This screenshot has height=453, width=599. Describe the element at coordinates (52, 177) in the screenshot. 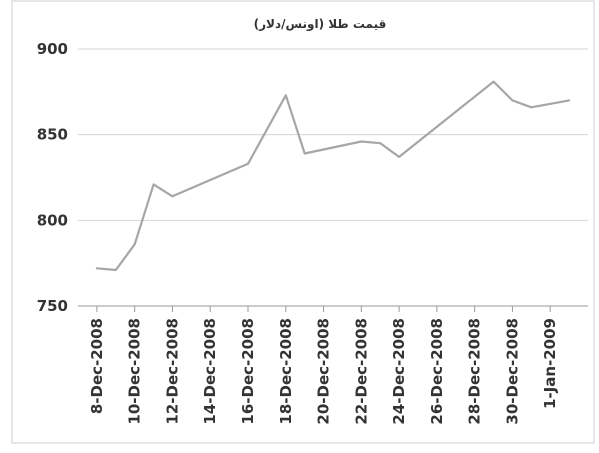

I see `y-axis: 750 800 850 900` at that location.